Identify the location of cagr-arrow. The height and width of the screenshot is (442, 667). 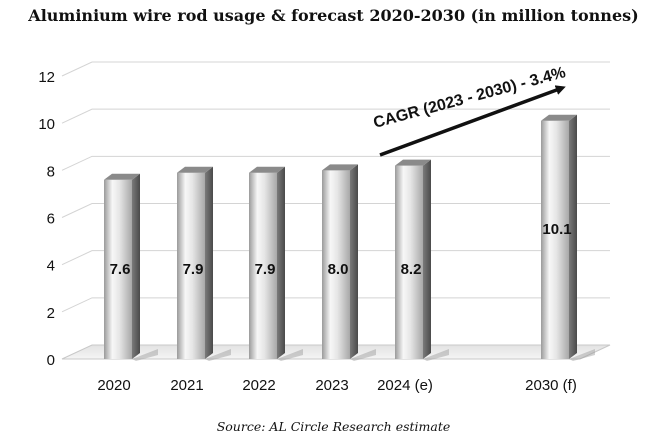
(472, 121).